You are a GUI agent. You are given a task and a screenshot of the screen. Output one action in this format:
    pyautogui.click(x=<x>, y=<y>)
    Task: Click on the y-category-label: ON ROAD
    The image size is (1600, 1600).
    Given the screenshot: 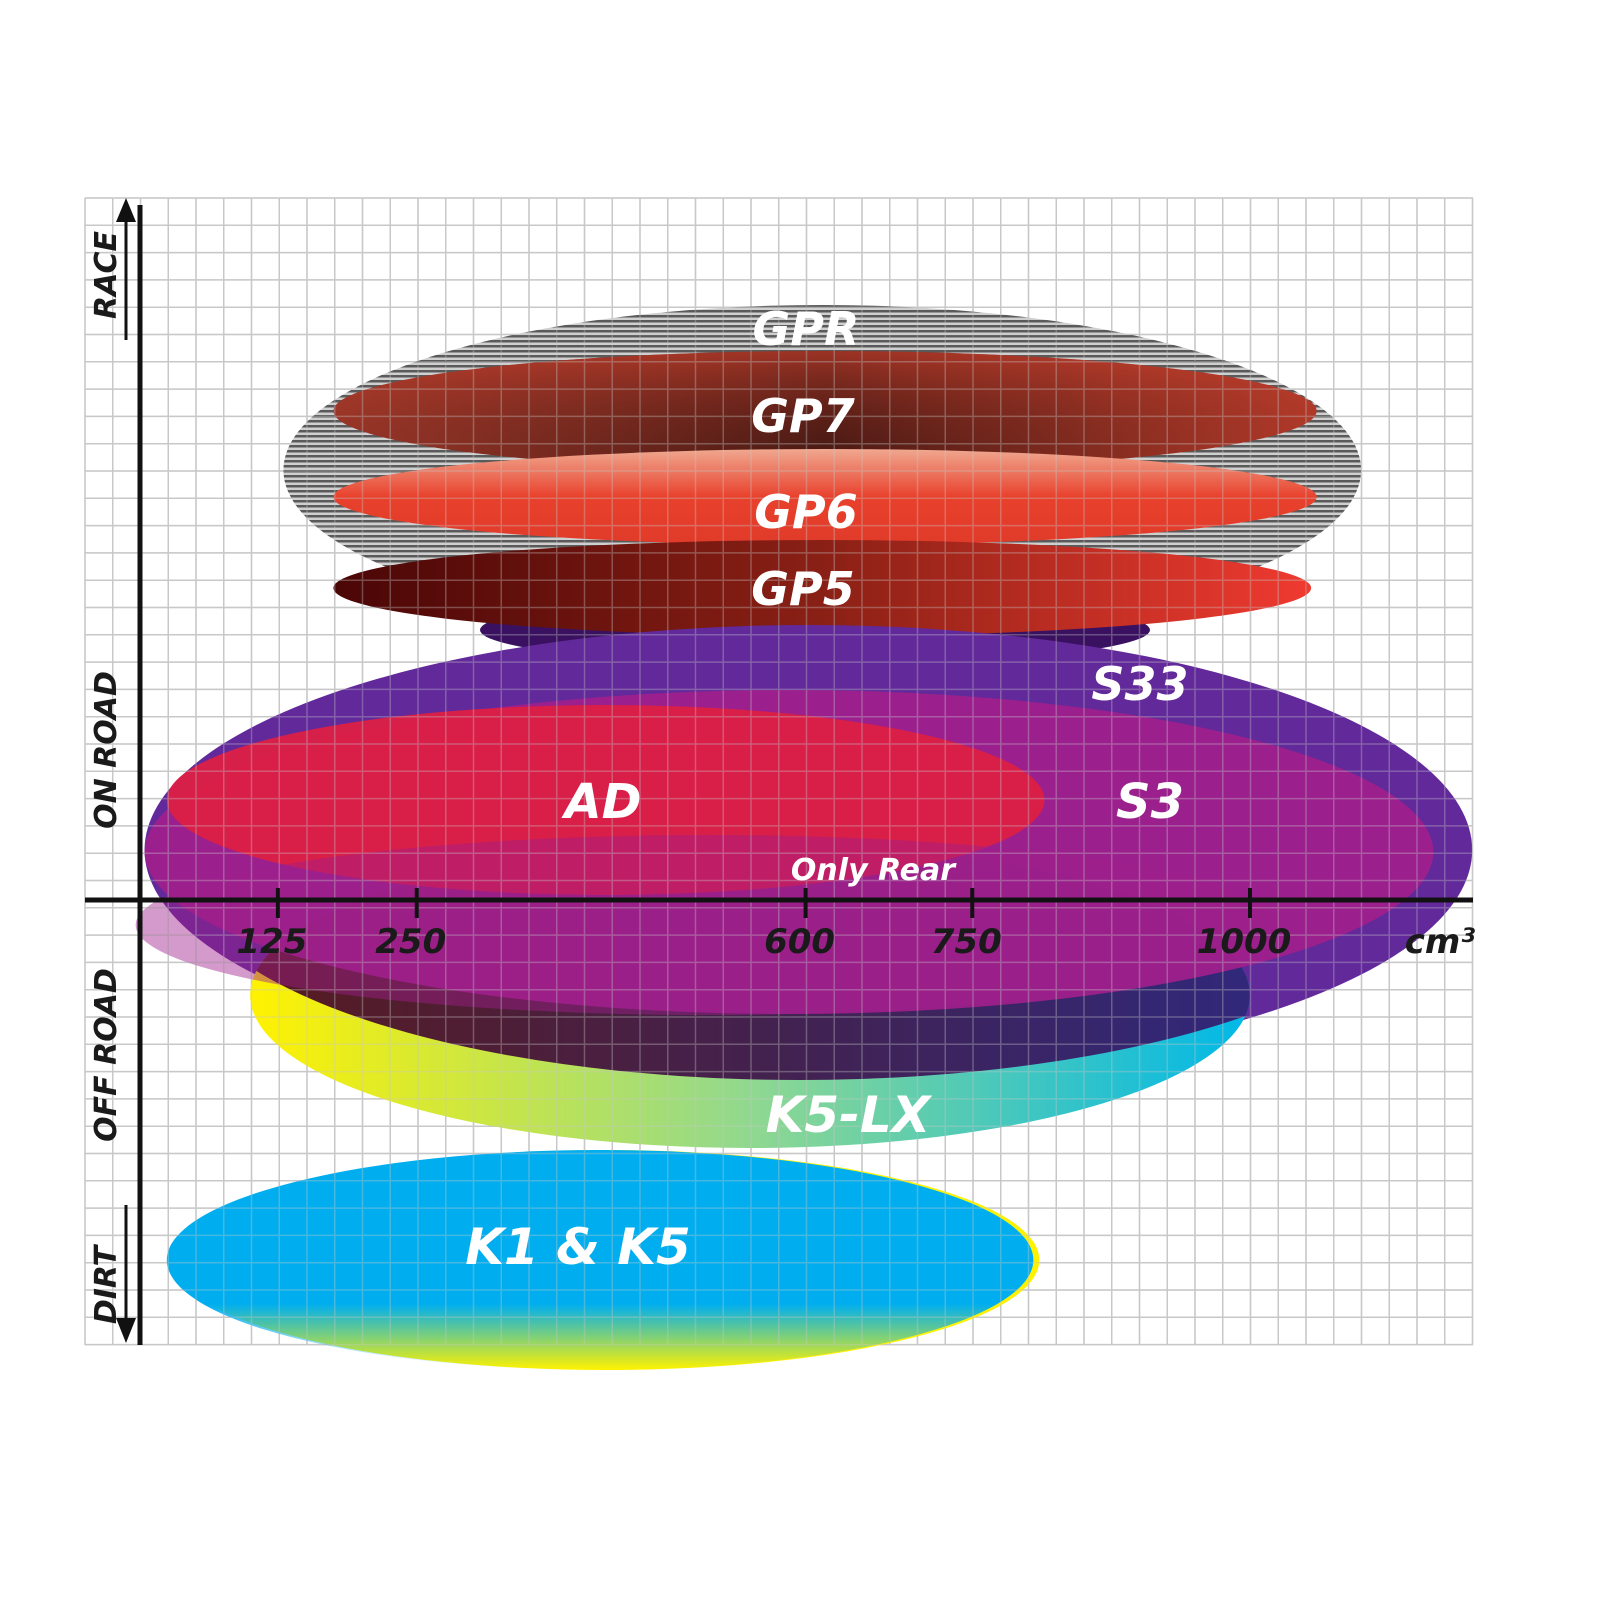 What is the action you would take?
    pyautogui.click(x=106, y=750)
    